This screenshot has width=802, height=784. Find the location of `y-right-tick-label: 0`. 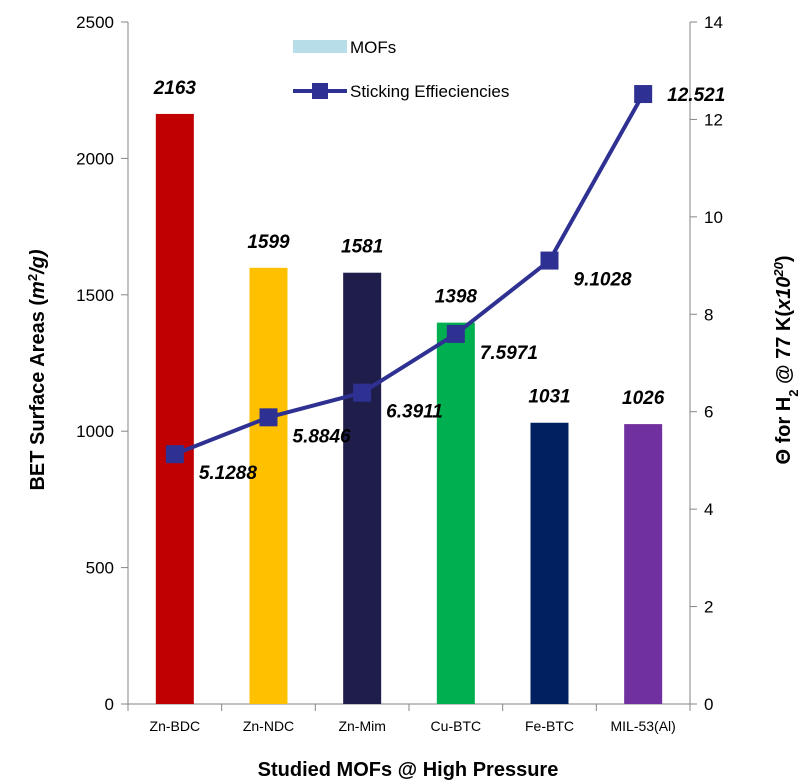

y-right-tick-label: 0 is located at coordinates (708, 704).